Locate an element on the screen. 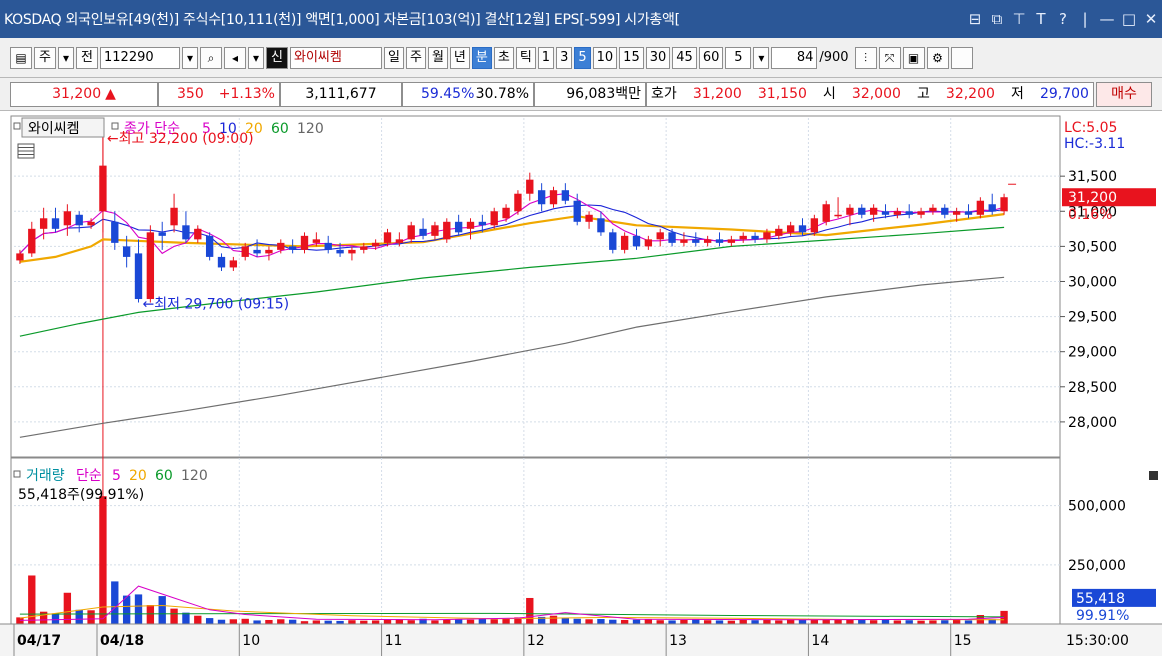 This screenshot has height=660, width=1162. chart-type-icon: ⫶ is located at coordinates (865, 57).